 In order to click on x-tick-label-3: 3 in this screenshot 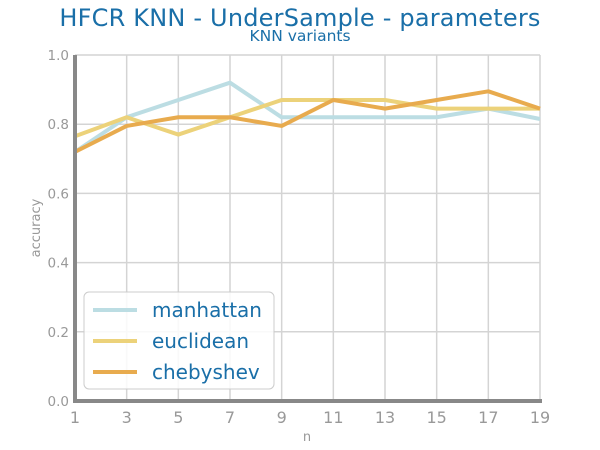, I will do `click(127, 417)`.